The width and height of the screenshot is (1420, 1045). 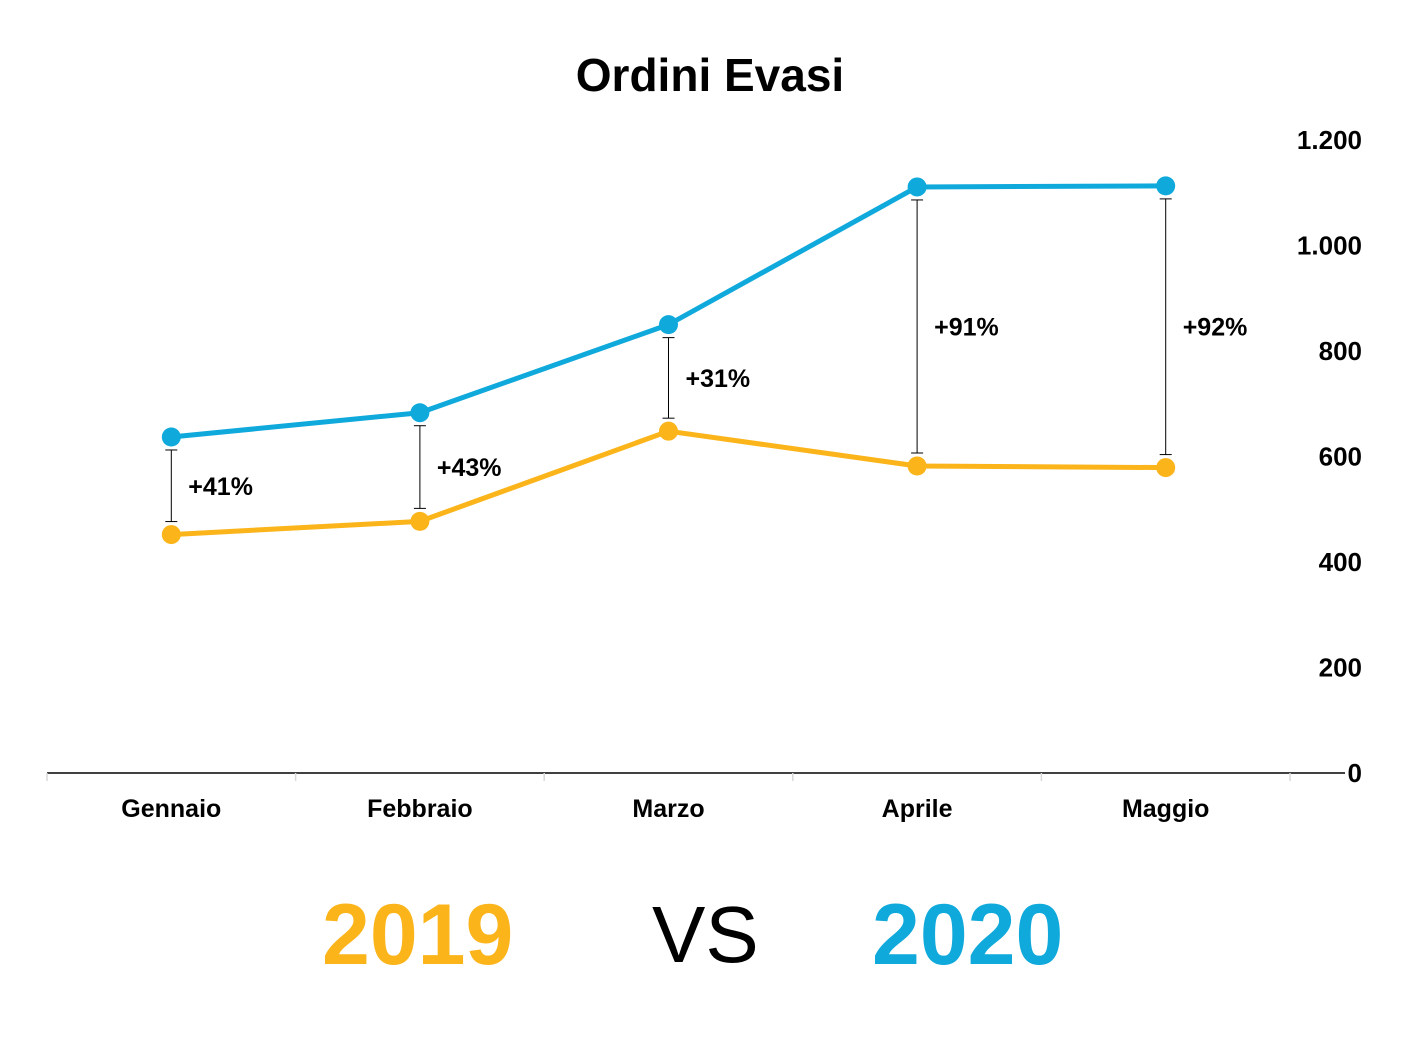 I want to click on y-tick-label: 600, so click(x=1340, y=457).